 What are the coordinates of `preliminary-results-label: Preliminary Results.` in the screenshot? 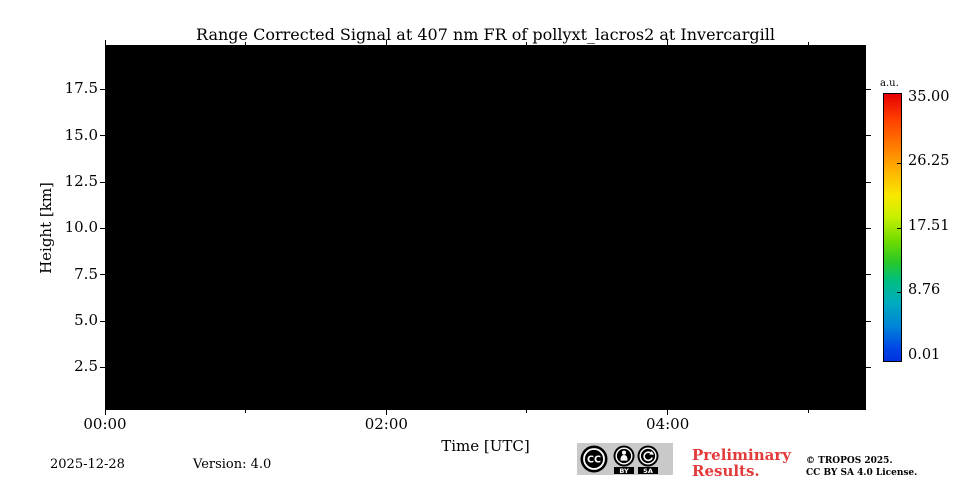 It's located at (741, 463).